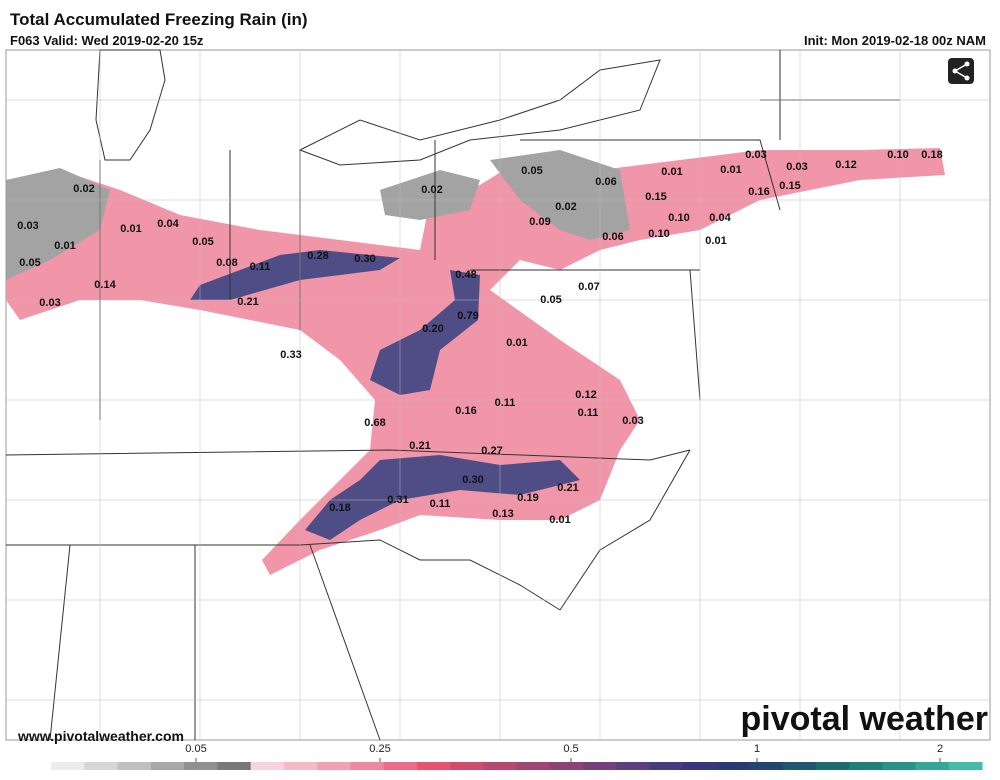 The image size is (1000, 780). I want to click on share-button, so click(961, 71).